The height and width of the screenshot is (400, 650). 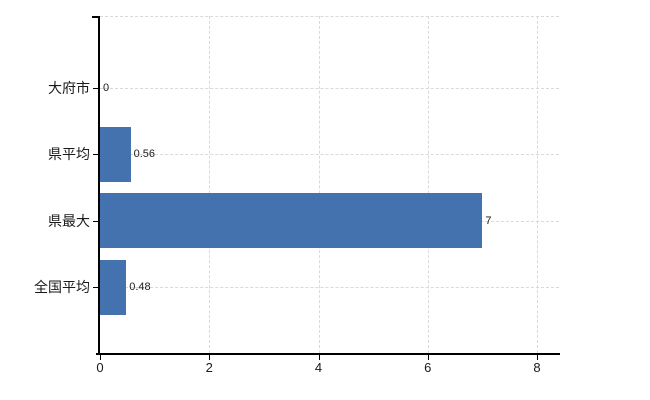 I want to click on x-axis-tick-label: 4, so click(x=318, y=367).